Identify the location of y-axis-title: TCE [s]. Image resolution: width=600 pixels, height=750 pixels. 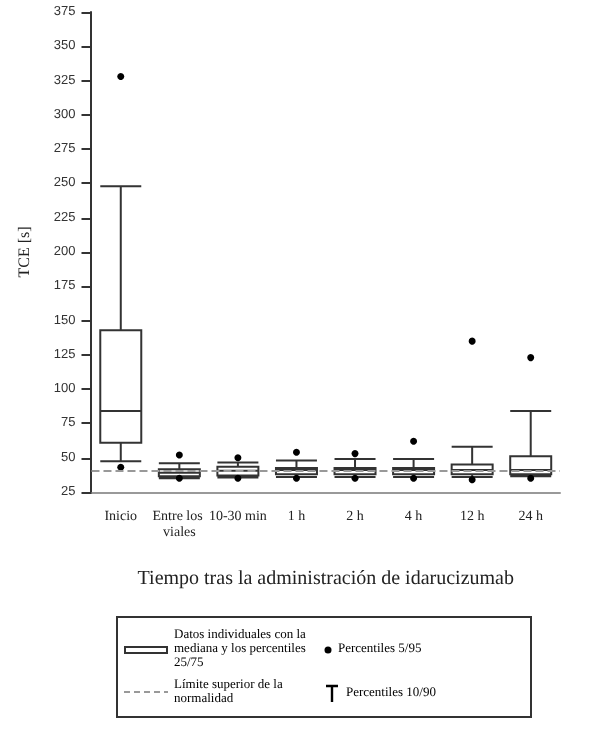
(24, 251).